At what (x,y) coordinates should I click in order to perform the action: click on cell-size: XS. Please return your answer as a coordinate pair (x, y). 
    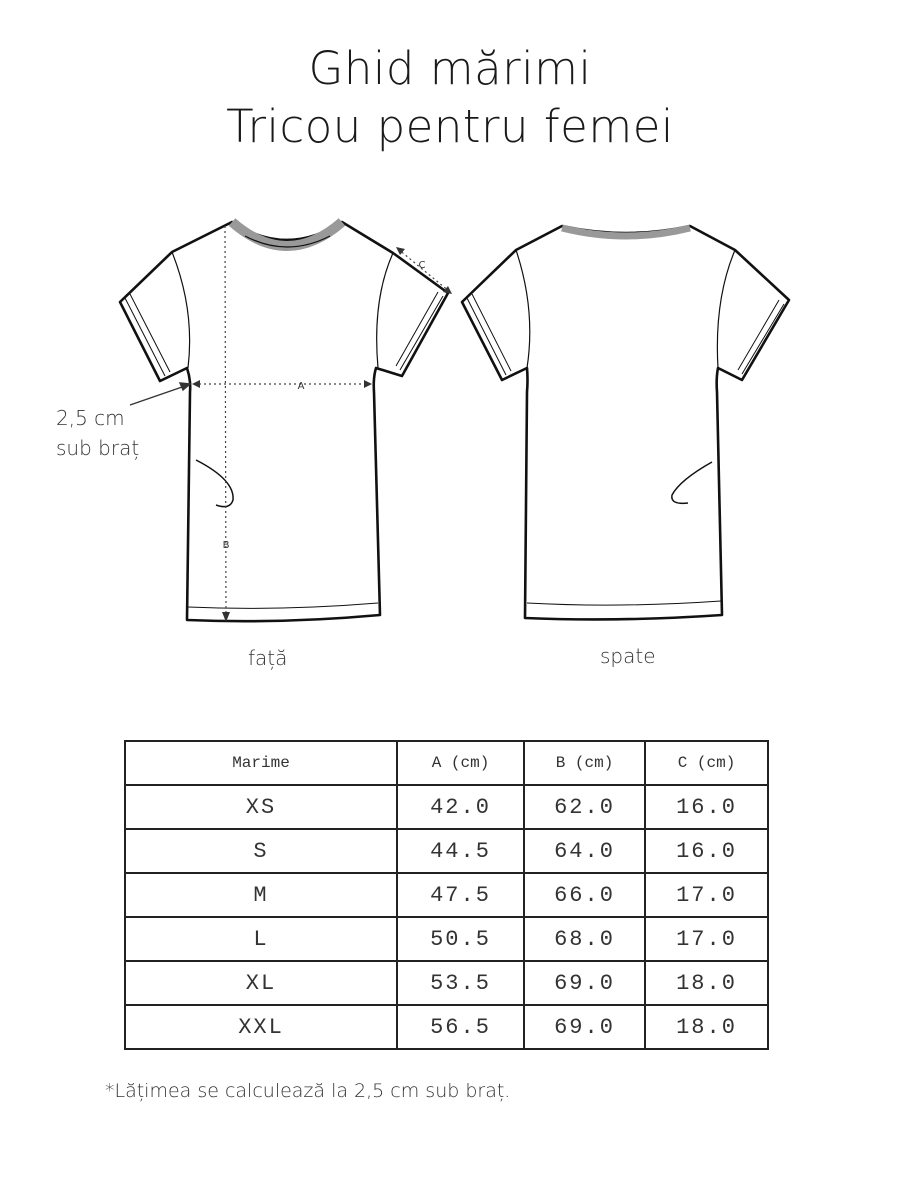
    Looking at the image, I should click on (261, 807).